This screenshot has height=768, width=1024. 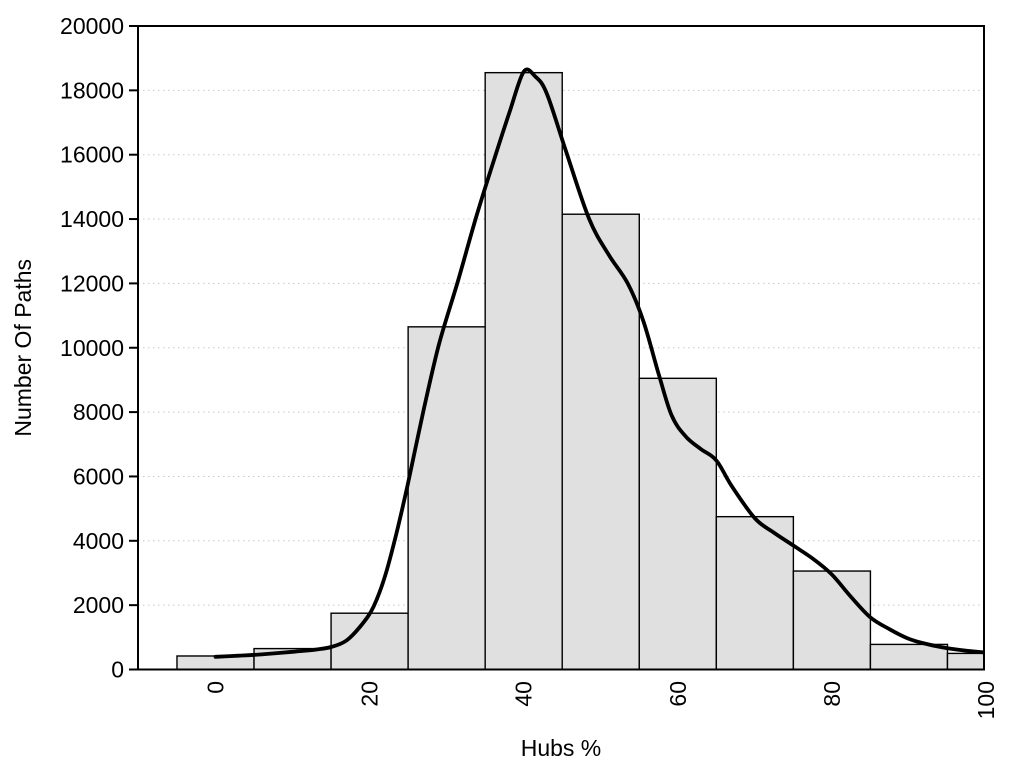 What do you see at coordinates (832, 694) in the screenshot?
I see `x-tick-label: 80` at bounding box center [832, 694].